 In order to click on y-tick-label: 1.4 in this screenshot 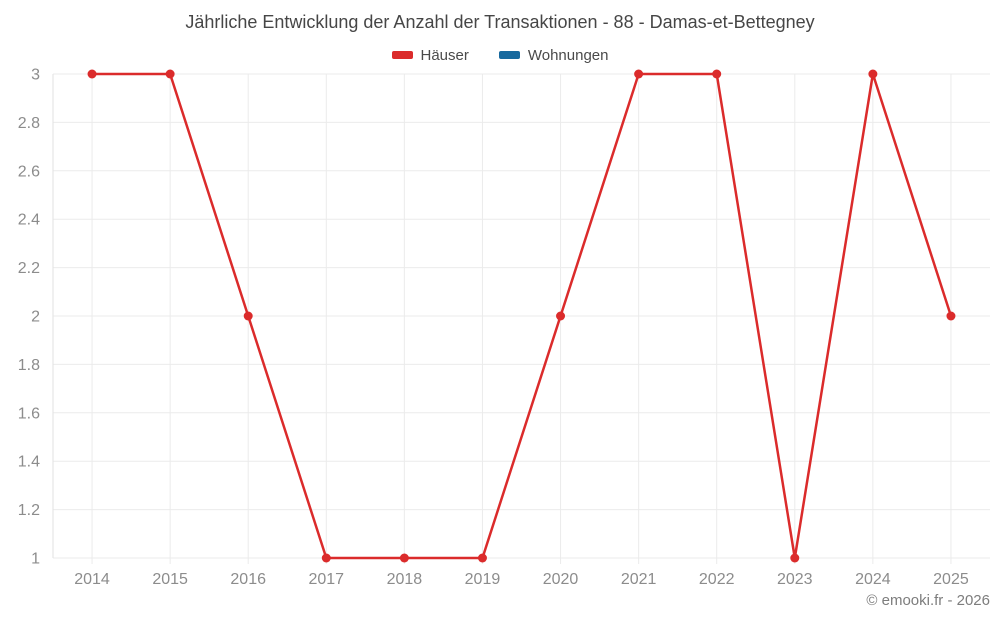, I will do `click(29, 462)`.